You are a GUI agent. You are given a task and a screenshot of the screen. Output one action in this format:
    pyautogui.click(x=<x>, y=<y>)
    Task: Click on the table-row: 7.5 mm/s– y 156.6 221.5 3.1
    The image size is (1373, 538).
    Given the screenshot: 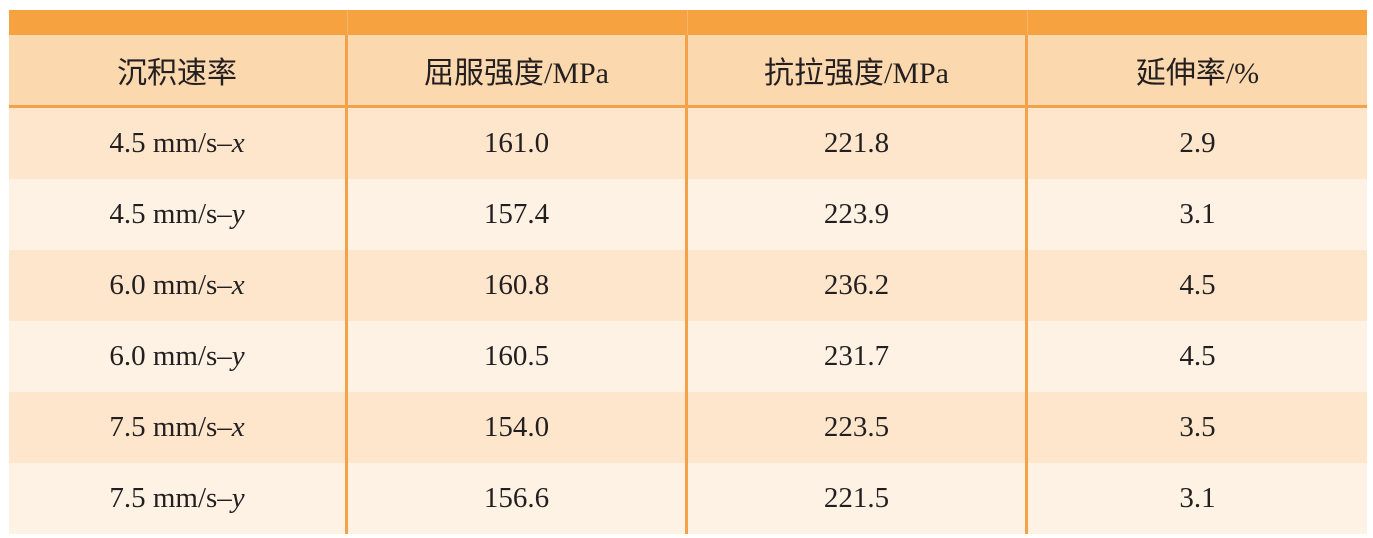 What is the action you would take?
    pyautogui.click(x=688, y=498)
    